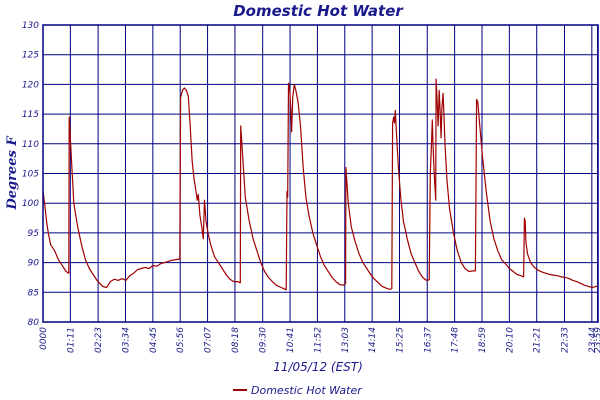  Describe the element at coordinates (510, 340) in the screenshot. I see `x-tick-label: 20:10` at that location.